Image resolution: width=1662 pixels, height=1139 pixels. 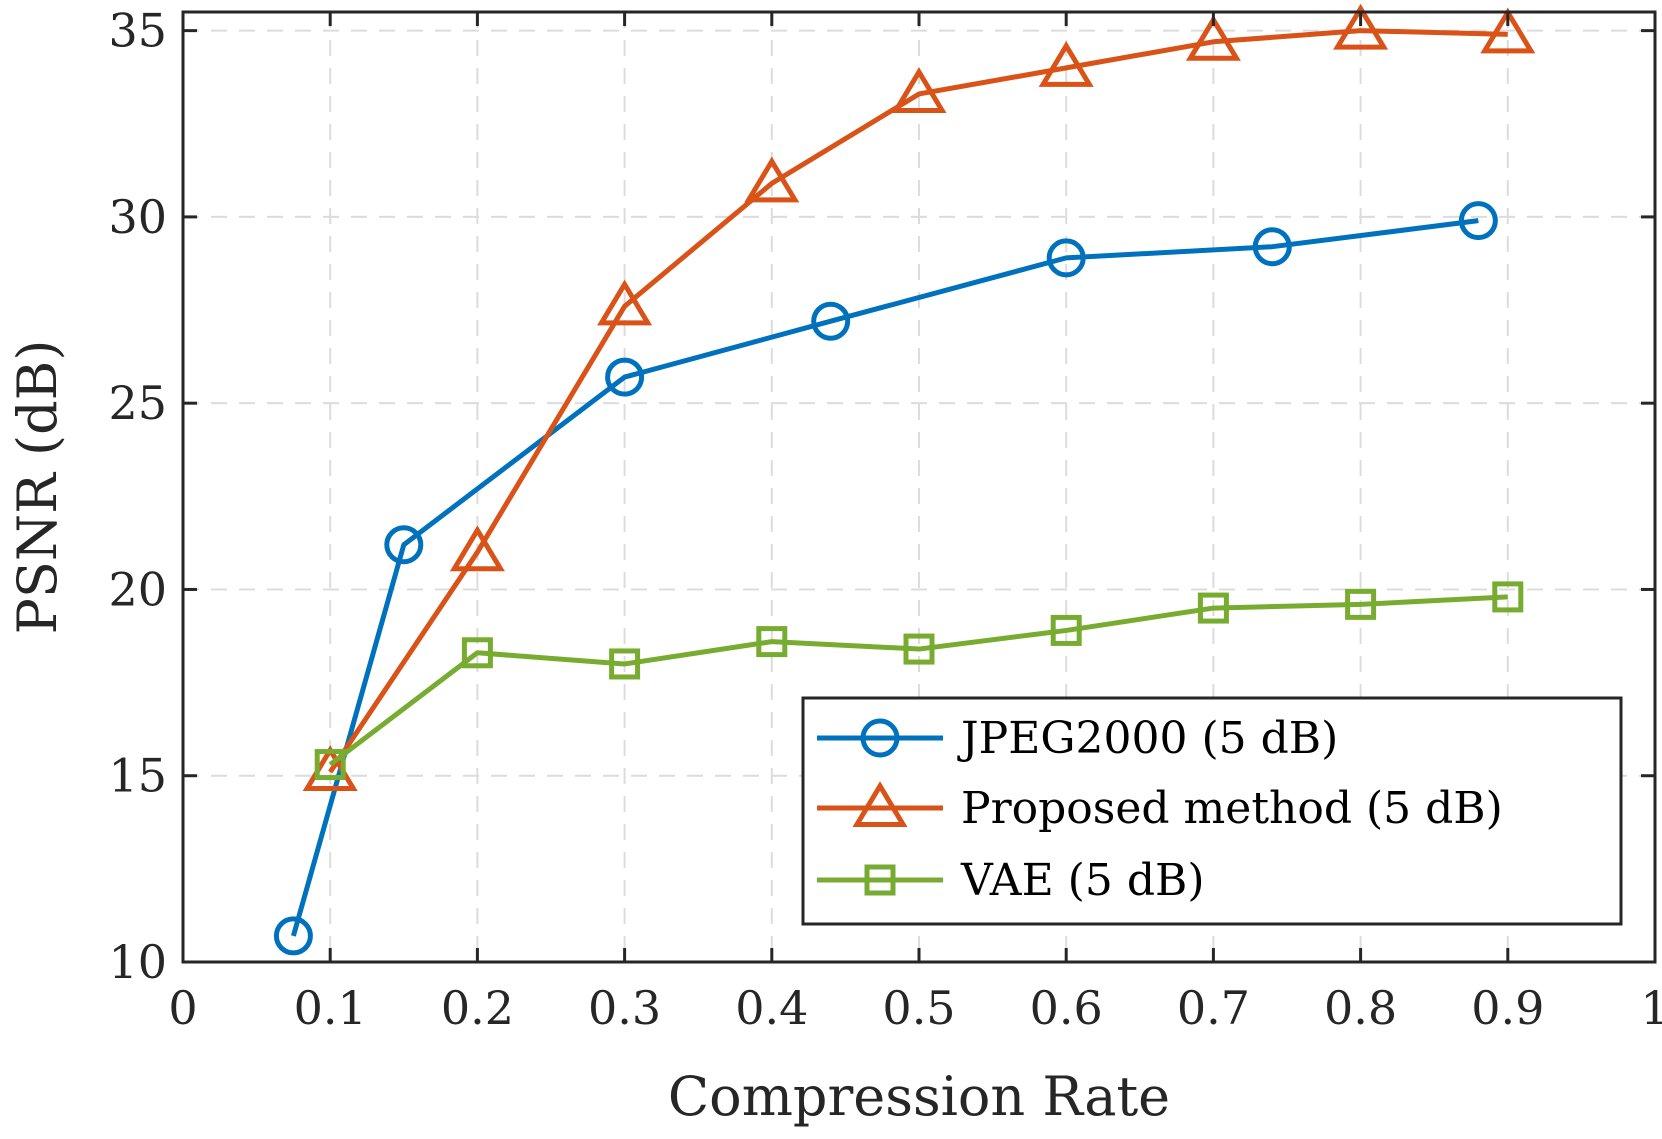 I want to click on legend-marker-triangle, so click(x=880, y=804).